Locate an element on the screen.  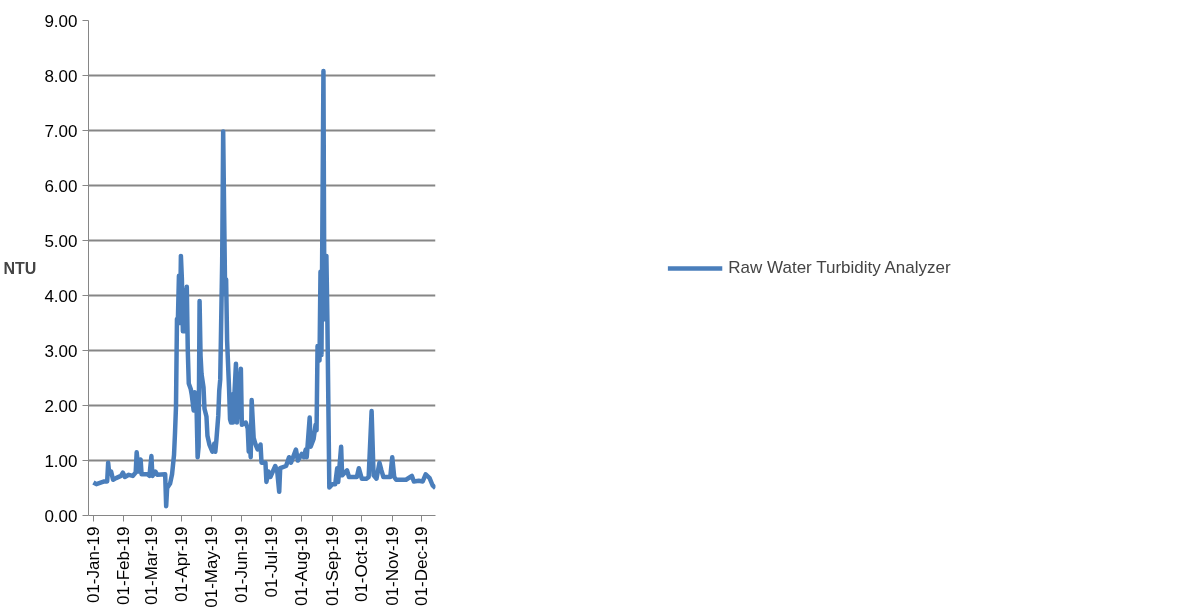
x-tick-label: 01-Jan-19 is located at coordinates (93, 565).